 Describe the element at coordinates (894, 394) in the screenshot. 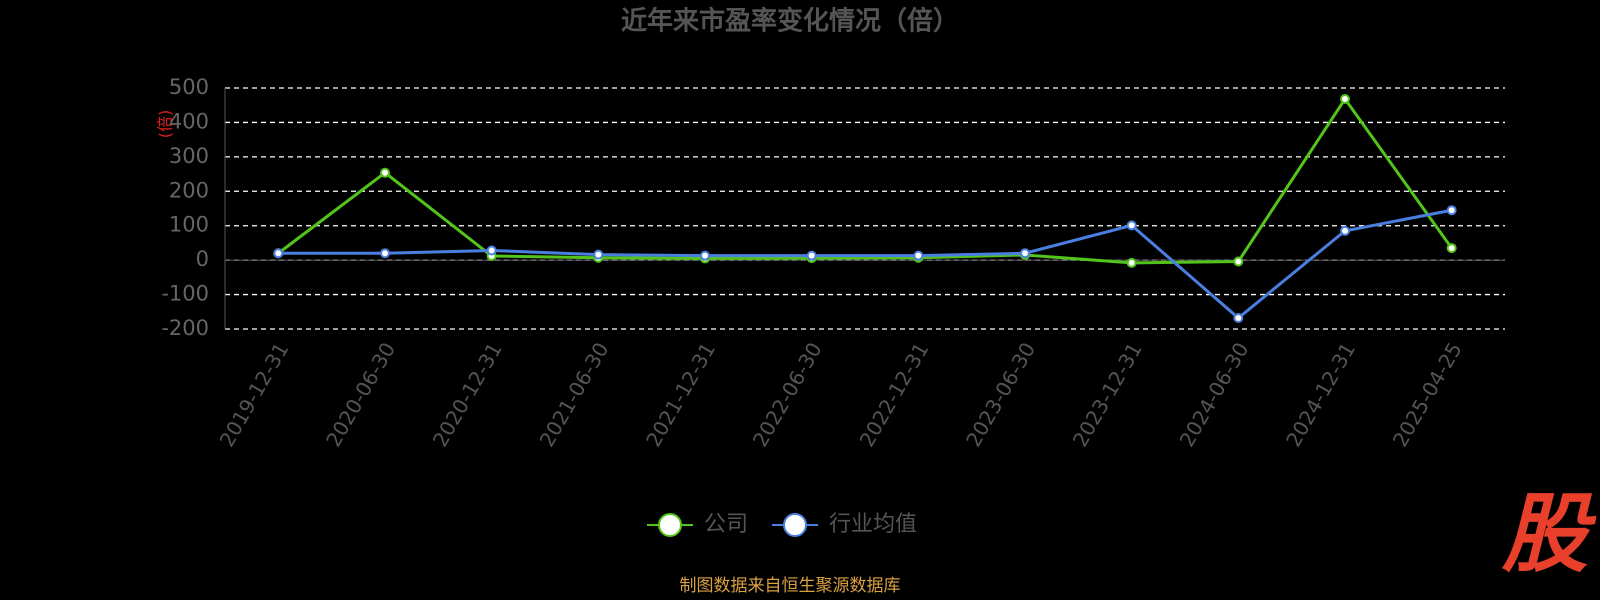

I see `x-tick-label: 2022-12-31` at that location.